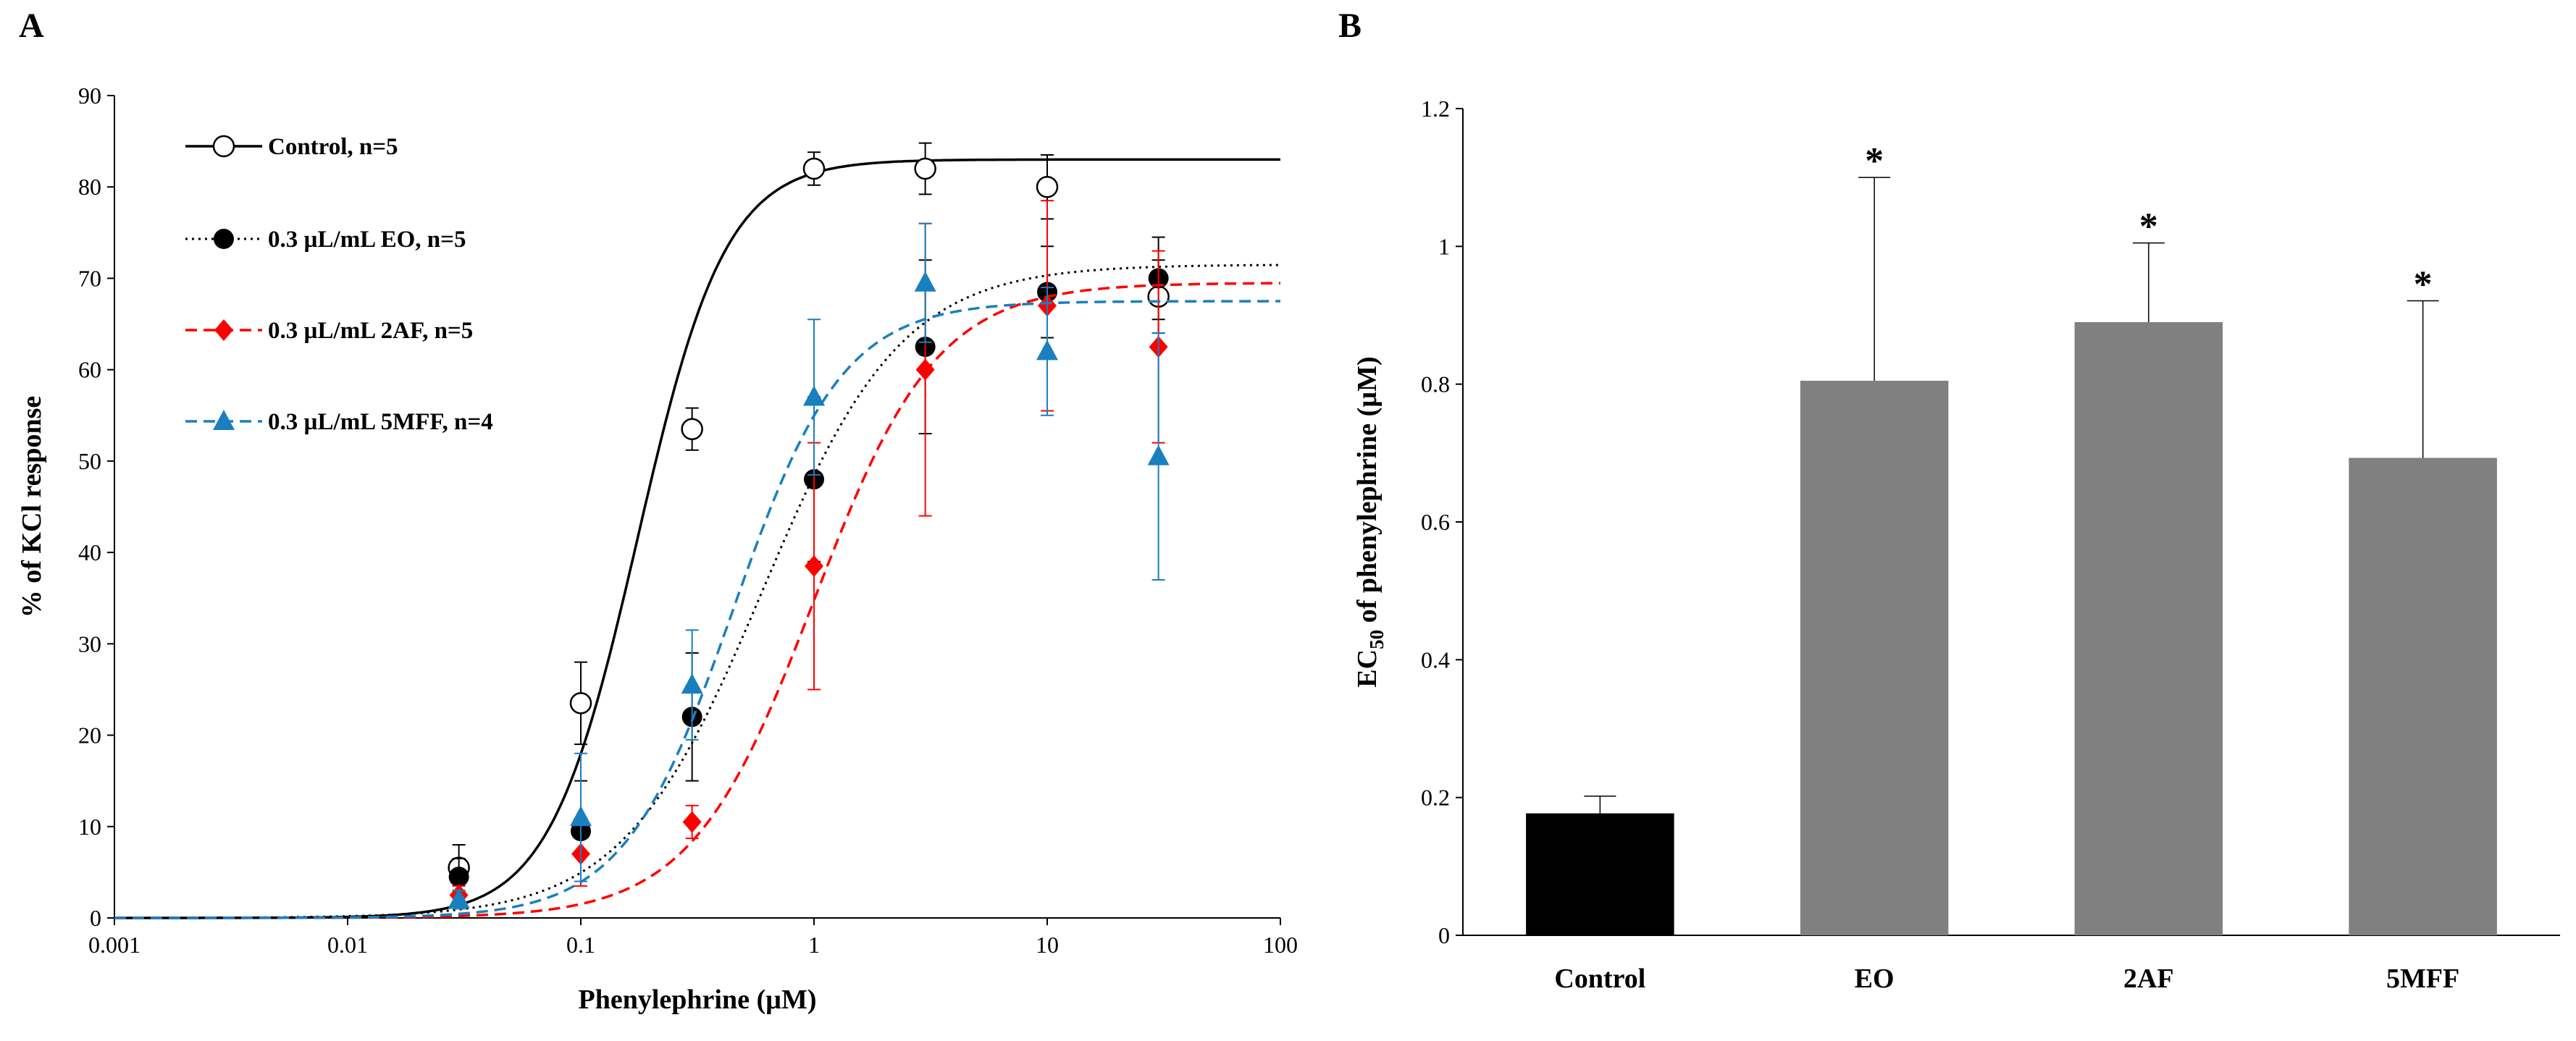  What do you see at coordinates (697, 1000) in the screenshot?
I see `x-axis-label: Phenylephrine (µM)` at bounding box center [697, 1000].